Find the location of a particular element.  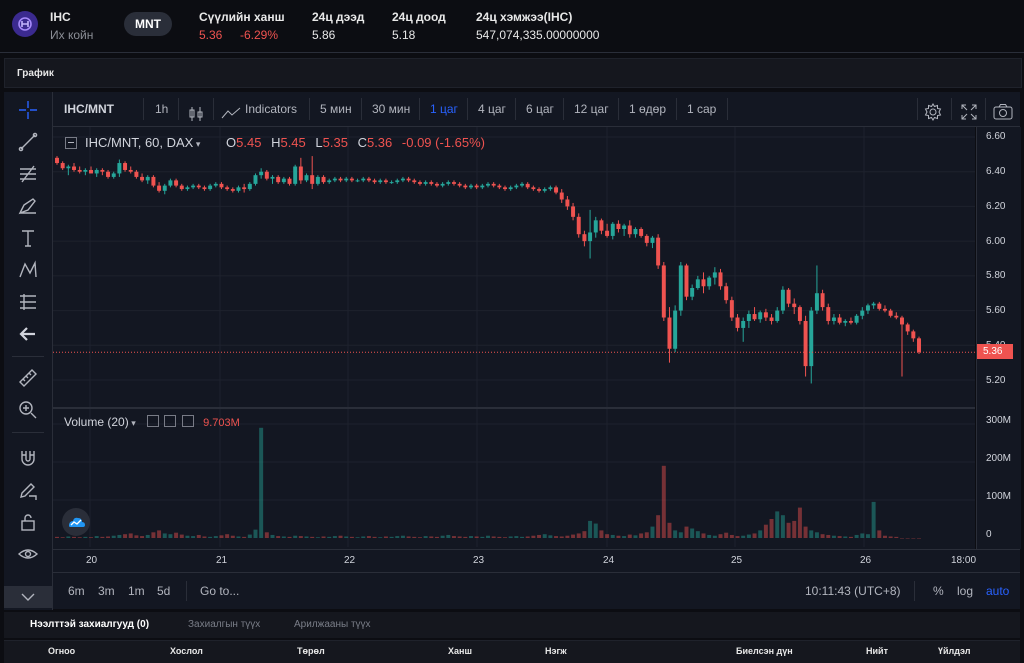

column-header: Үйлдэл is located at coordinates (954, 651).